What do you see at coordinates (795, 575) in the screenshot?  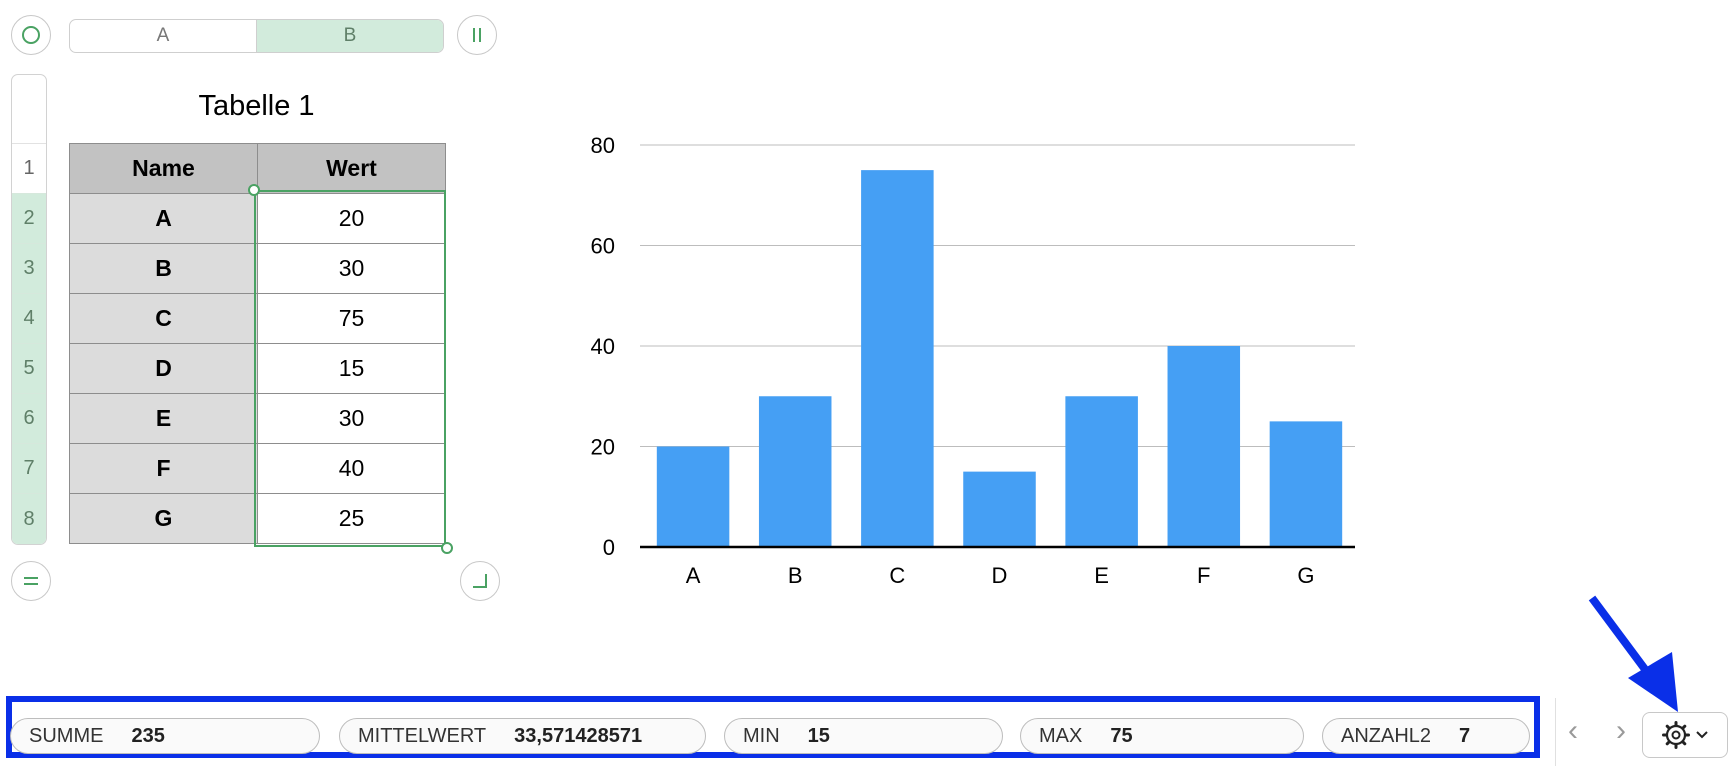 I see `x-tick-label: B` at bounding box center [795, 575].